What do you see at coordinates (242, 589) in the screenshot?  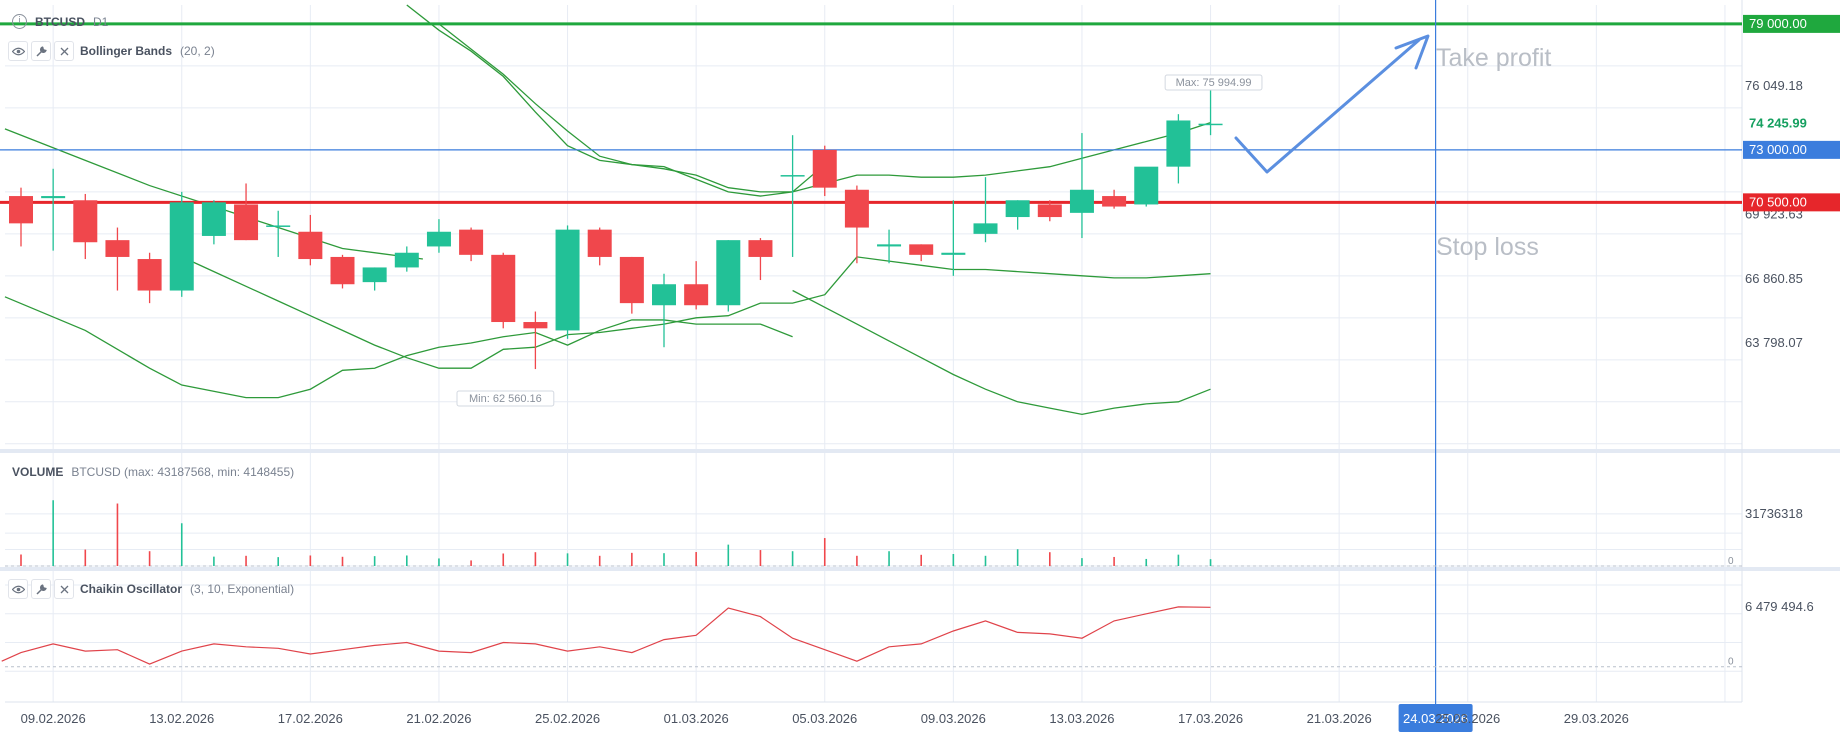 I see `chaikin-params: (3, 10, Exponential)` at bounding box center [242, 589].